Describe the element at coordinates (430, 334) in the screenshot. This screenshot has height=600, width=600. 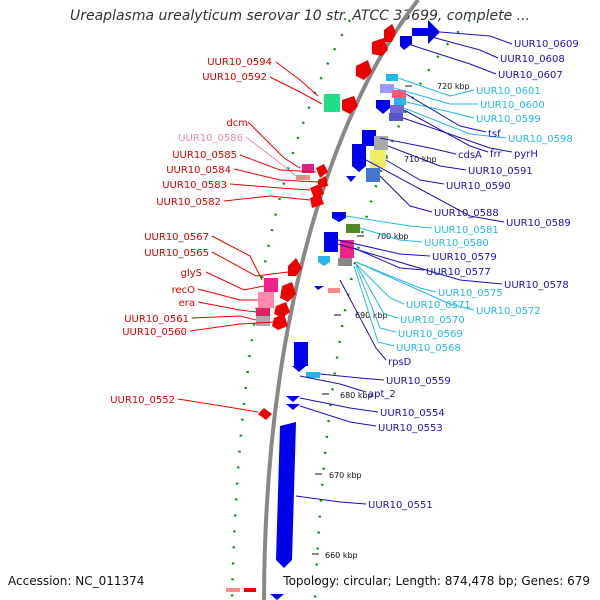
I see `label-UUR10_0569: UUR10_0569` at that location.